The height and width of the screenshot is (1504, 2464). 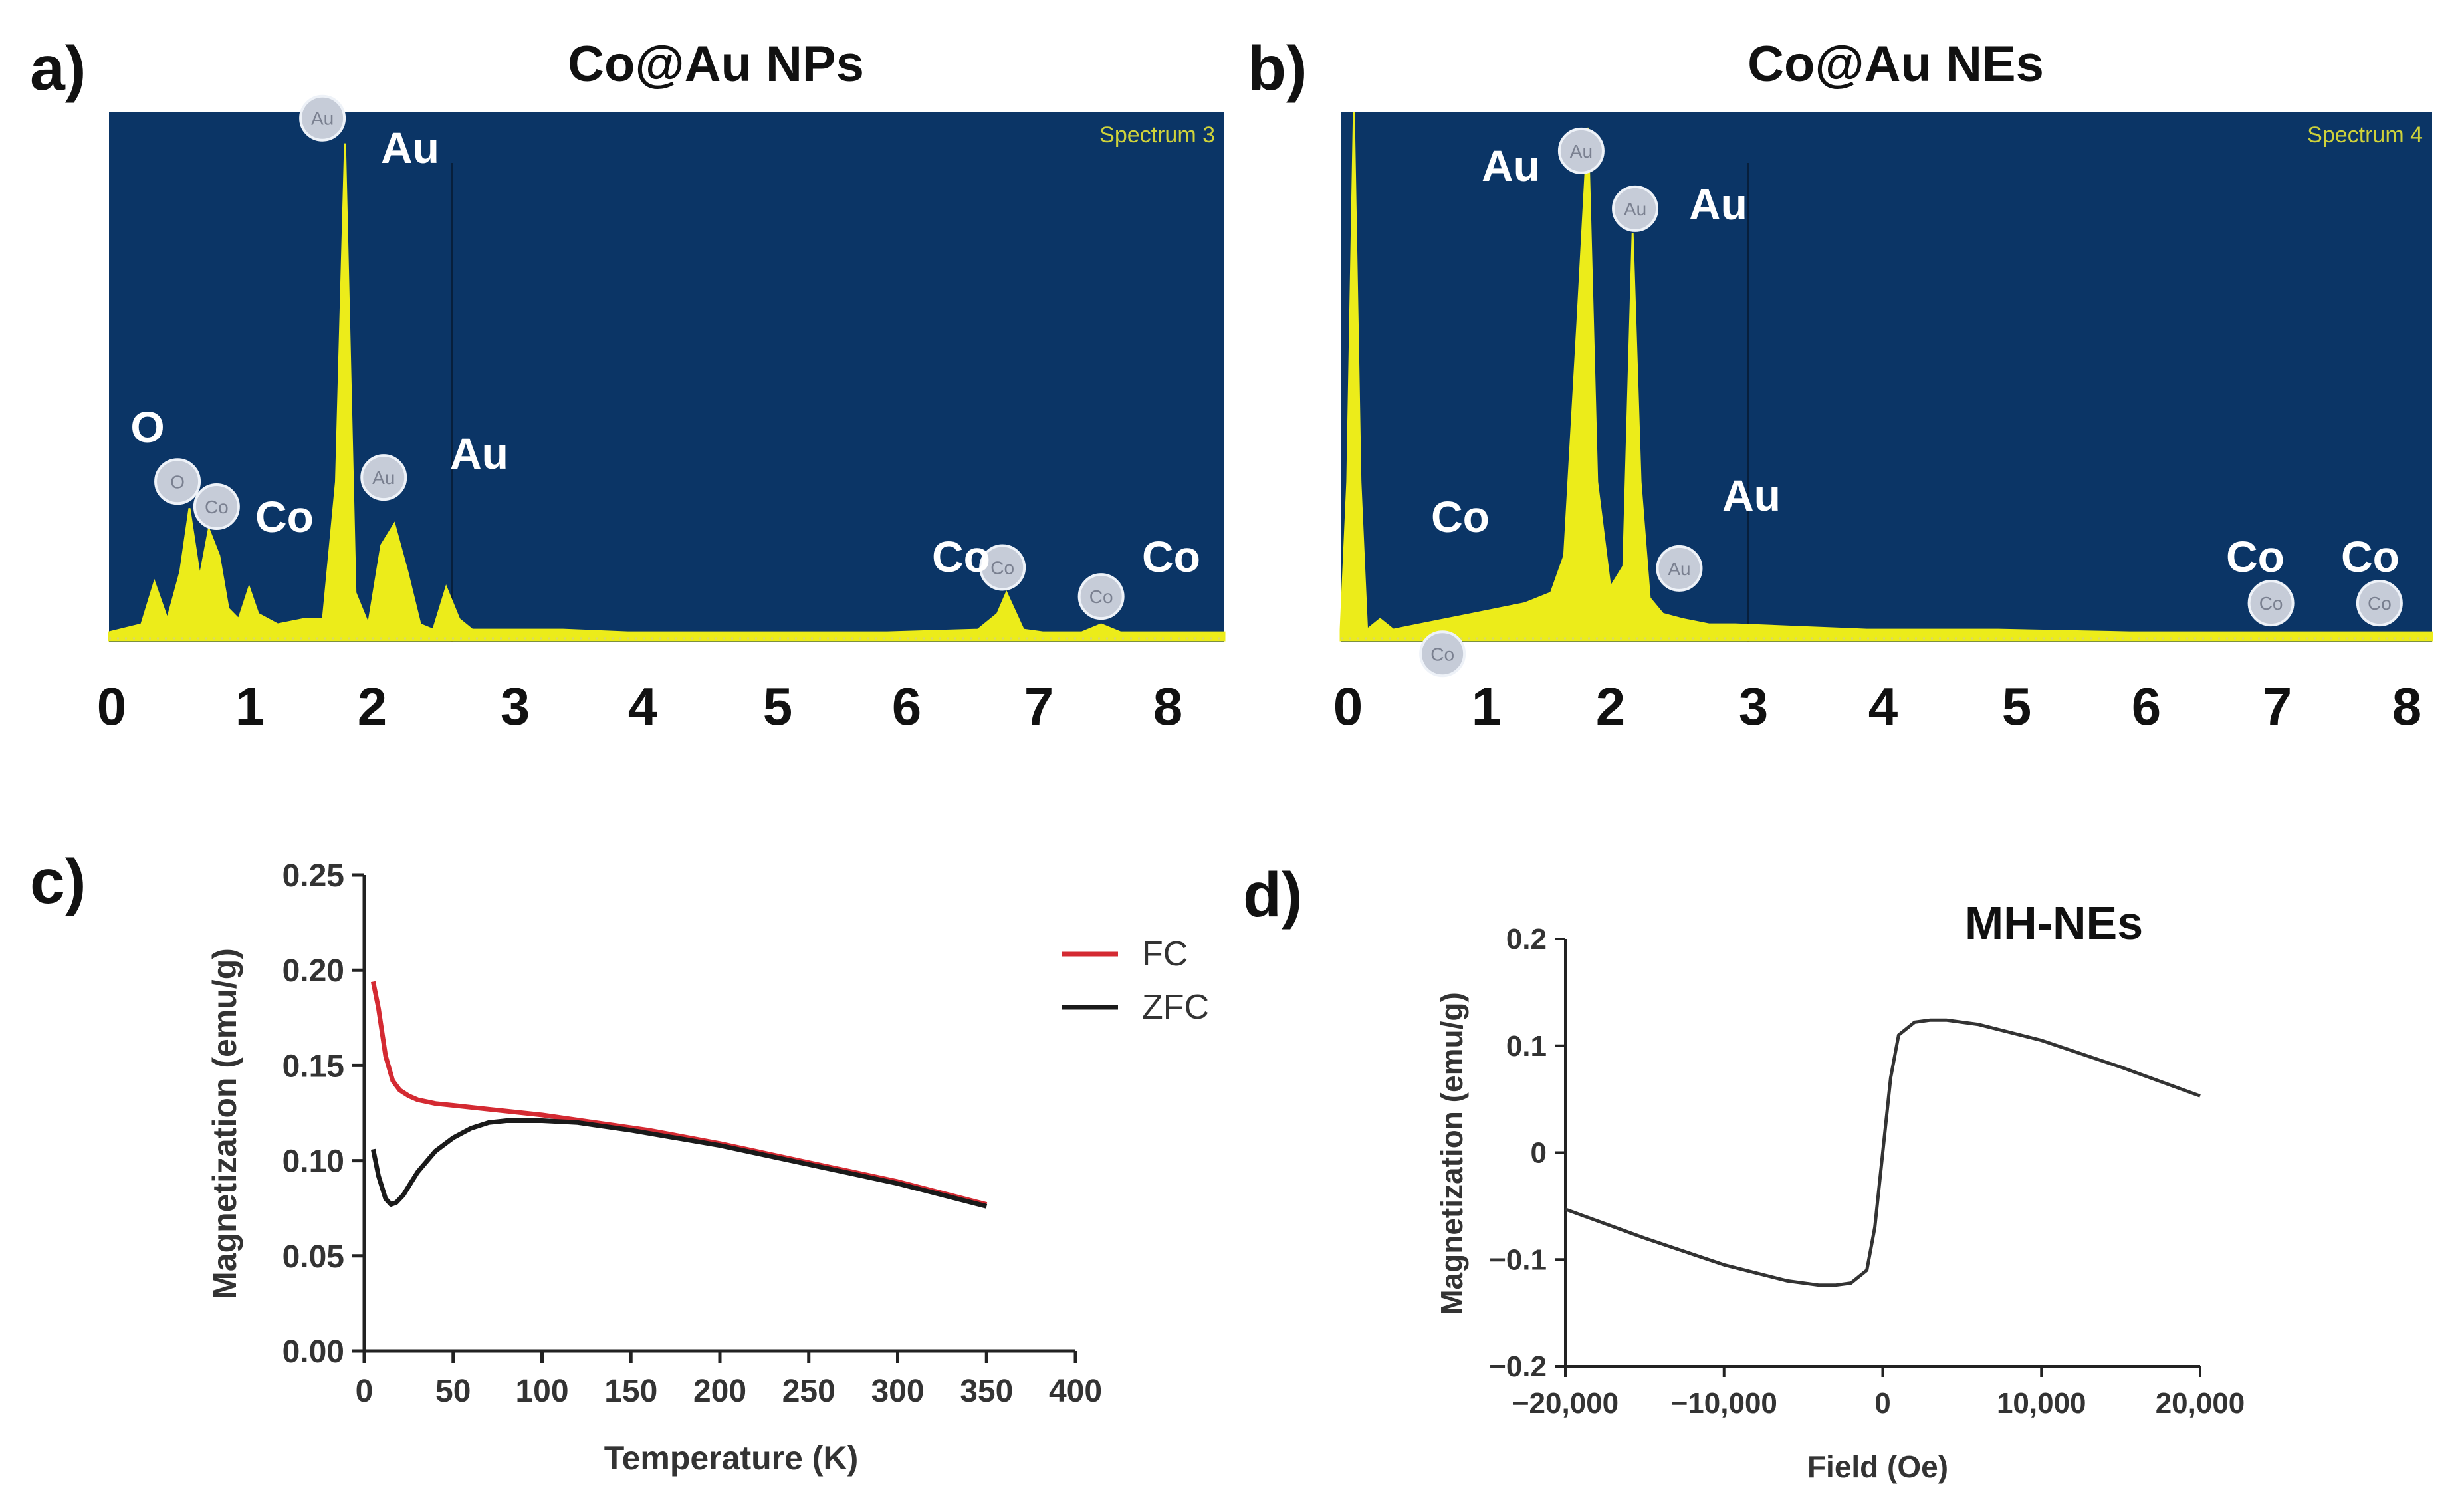 I want to click on mh-y-tick-label: 0, so click(x=1539, y=1153).